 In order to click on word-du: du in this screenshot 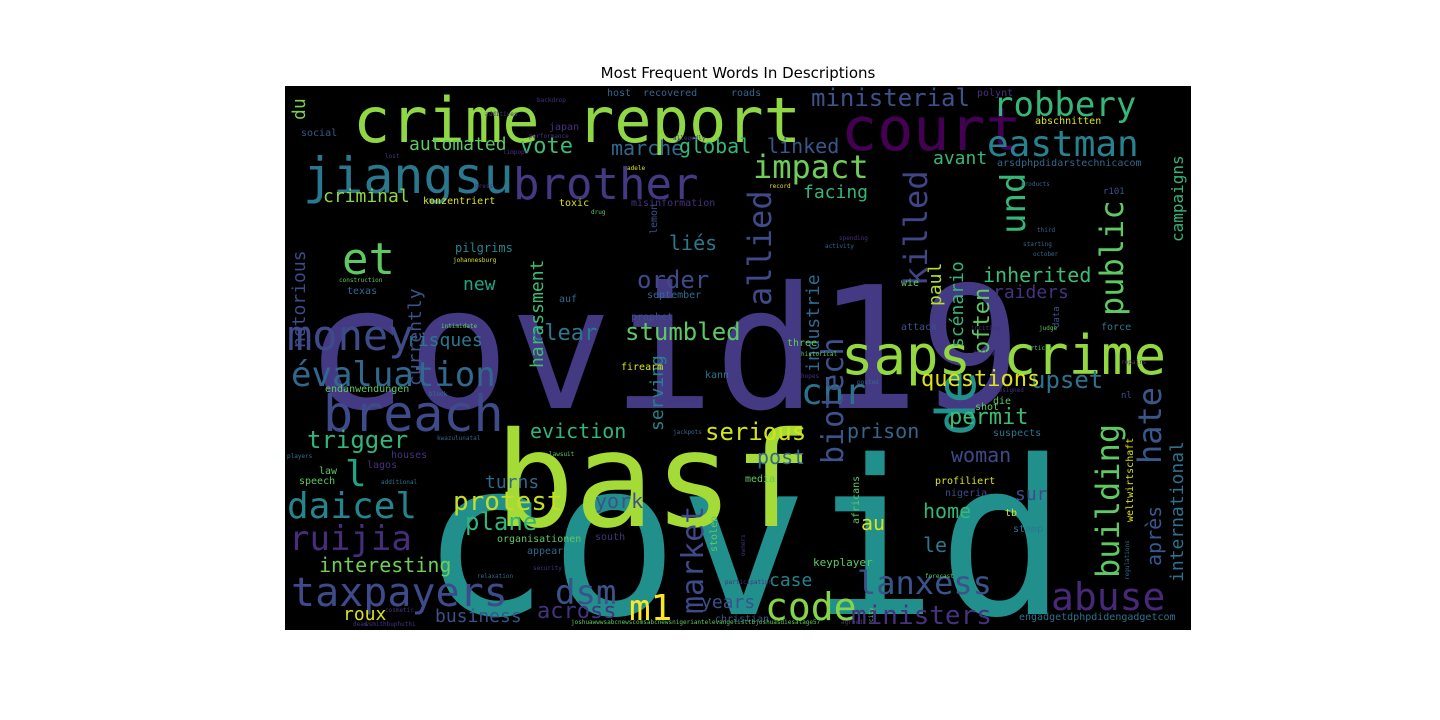, I will do `click(299, 109)`.